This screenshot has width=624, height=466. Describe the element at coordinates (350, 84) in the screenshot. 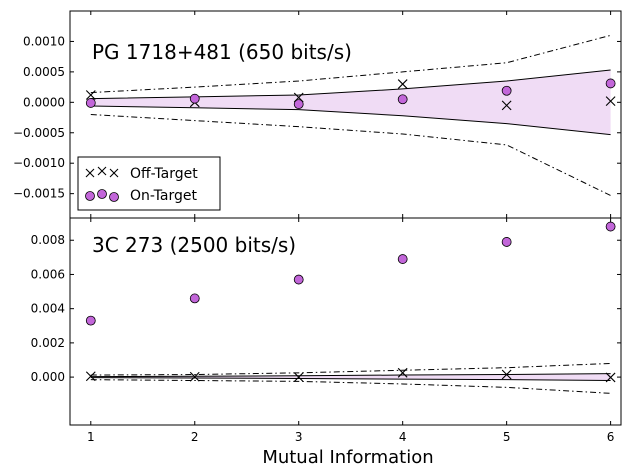

I see `band-upper-line-top` at that location.